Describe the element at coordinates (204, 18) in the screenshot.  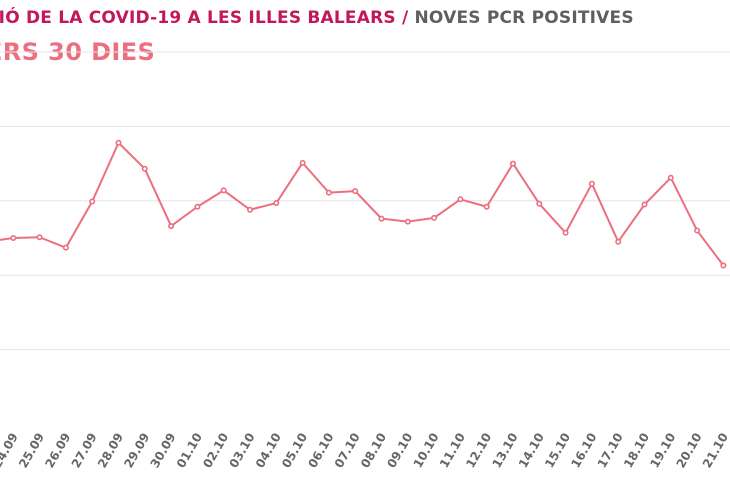
I see `chart-title-part1: CIÓ DE LA COVID-19 A LES ILLES BALEARS /` at that location.